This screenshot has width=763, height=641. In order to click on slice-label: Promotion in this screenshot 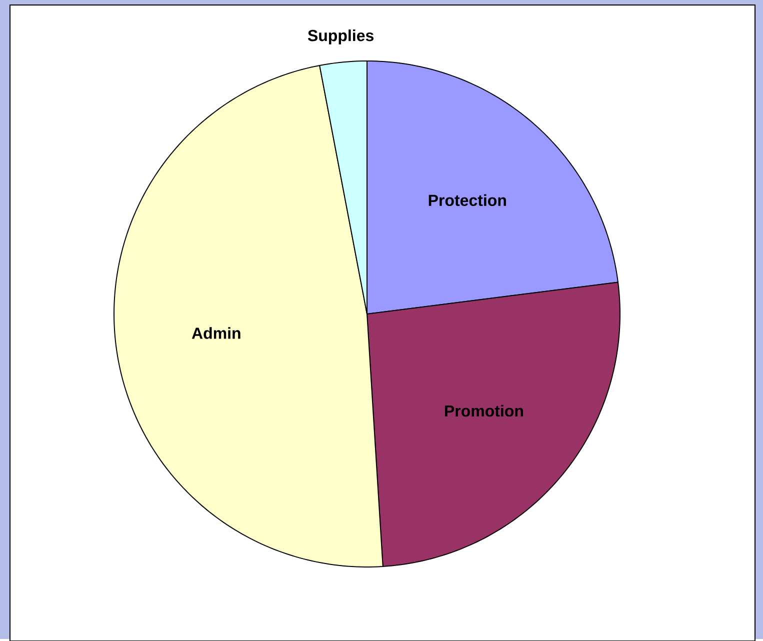, I will do `click(484, 410)`.